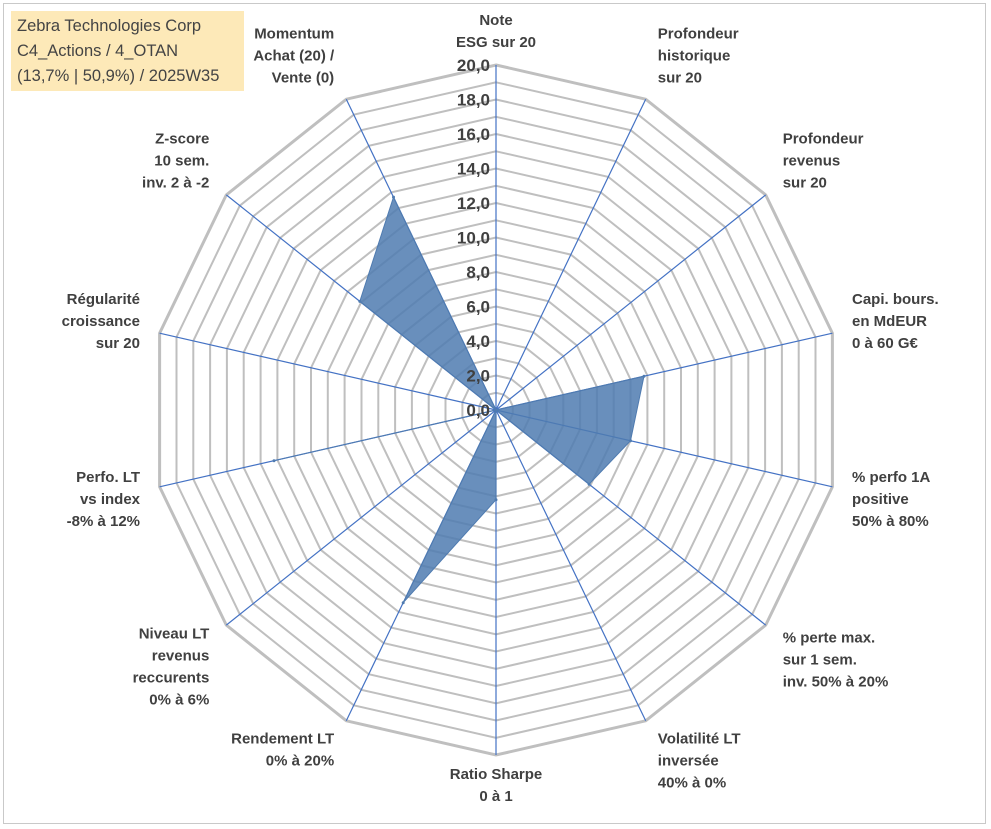 Image resolution: width=991 pixels, height=829 pixels. I want to click on axis-label: Ratio Sharpe 0 à 1, so click(496, 785).